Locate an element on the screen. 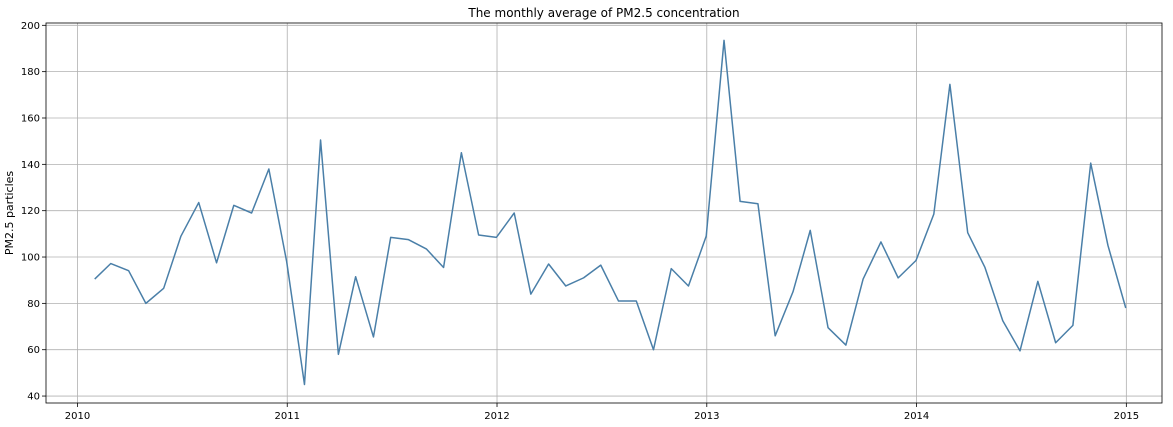 Image resolution: width=1173 pixels, height=427 pixels. y-tick-label: 100 is located at coordinates (30, 258).